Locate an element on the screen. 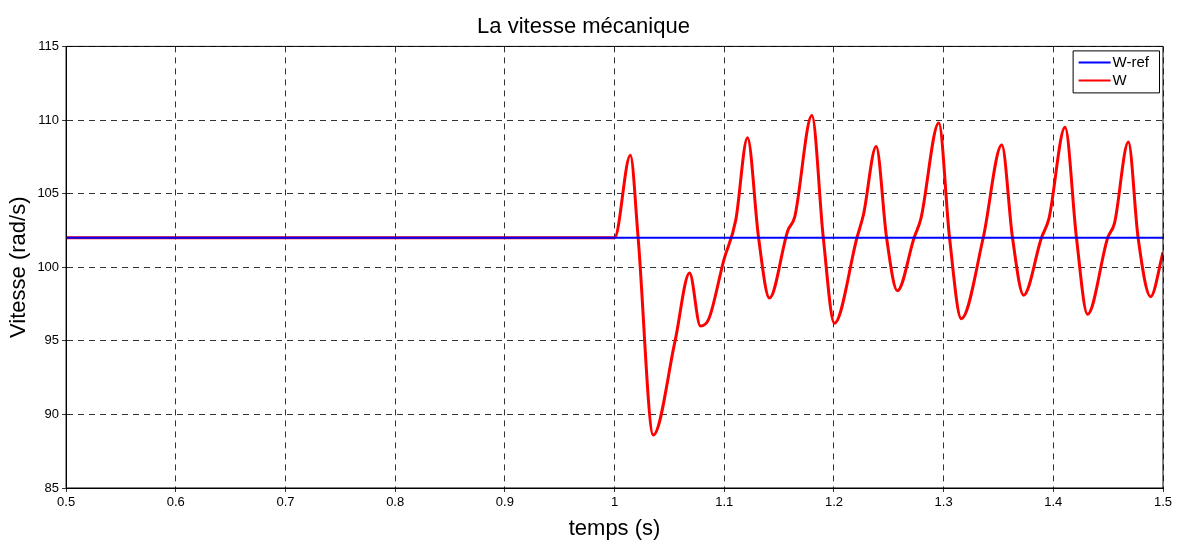 This screenshot has height=544, width=1181. x-tick-label: 0.9 is located at coordinates (504, 502).